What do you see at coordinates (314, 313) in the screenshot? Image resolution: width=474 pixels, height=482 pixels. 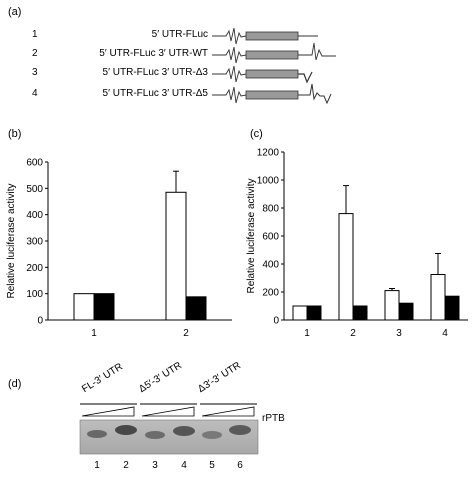 I see `chart-c-bar-1-black` at bounding box center [314, 313].